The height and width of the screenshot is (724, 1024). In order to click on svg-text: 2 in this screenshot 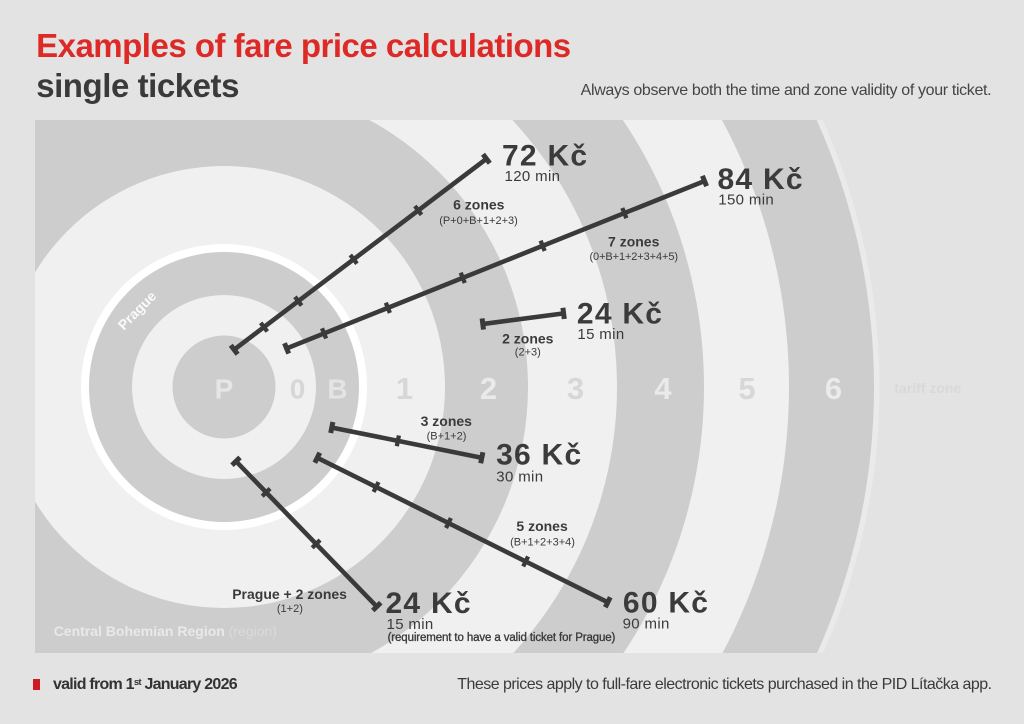, I will do `click(487, 388)`.